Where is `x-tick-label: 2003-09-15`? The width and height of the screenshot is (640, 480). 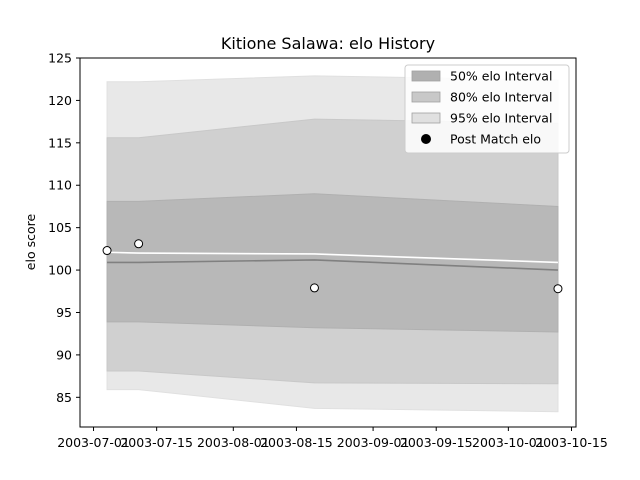
x-tick-label: 2003-09-15 is located at coordinates (436, 442).